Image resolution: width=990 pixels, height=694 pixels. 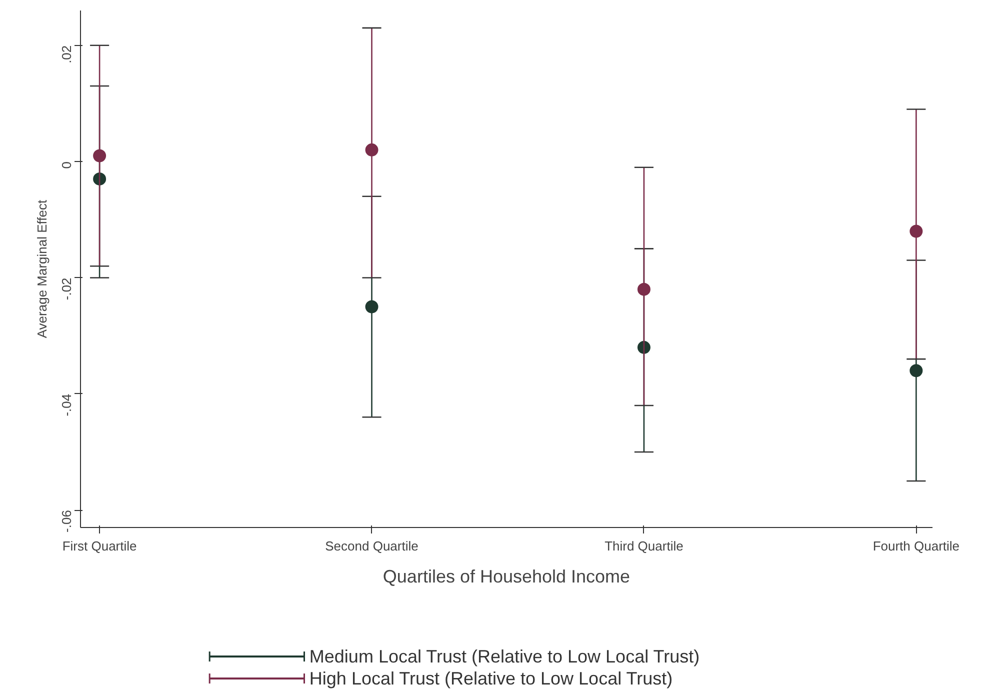 I want to click on y-tick-label: -.06, so click(x=66, y=521).